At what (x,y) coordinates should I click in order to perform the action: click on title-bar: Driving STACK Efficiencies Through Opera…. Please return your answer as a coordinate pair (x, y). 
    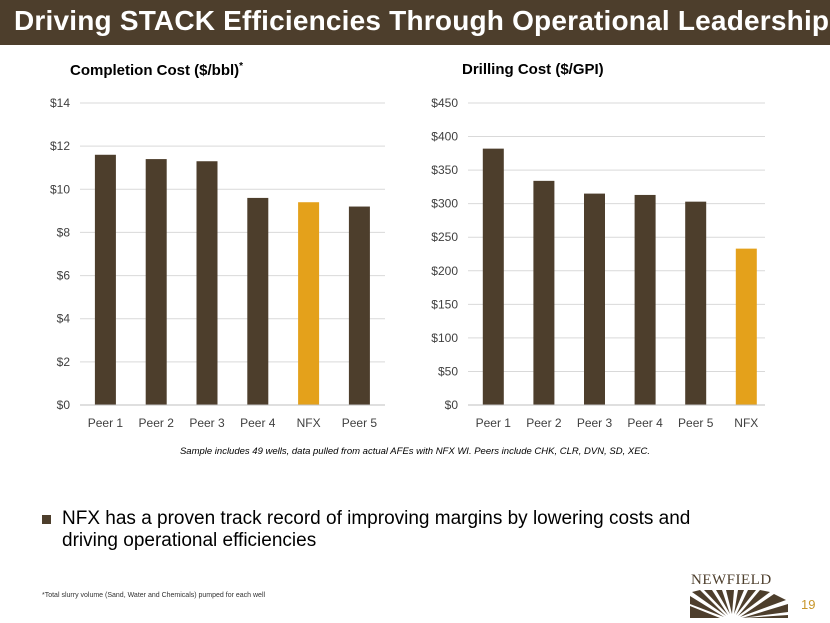
    Looking at the image, I should click on (415, 22).